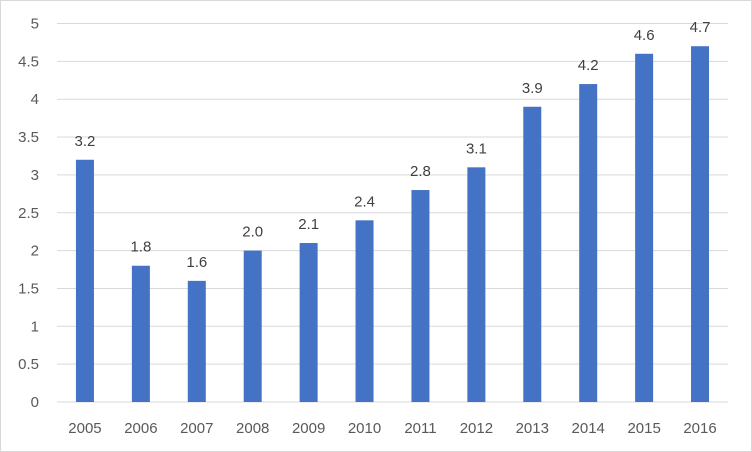 The image size is (752, 452). Describe the element at coordinates (532, 88) in the screenshot. I see `data-label: 3.9` at that location.